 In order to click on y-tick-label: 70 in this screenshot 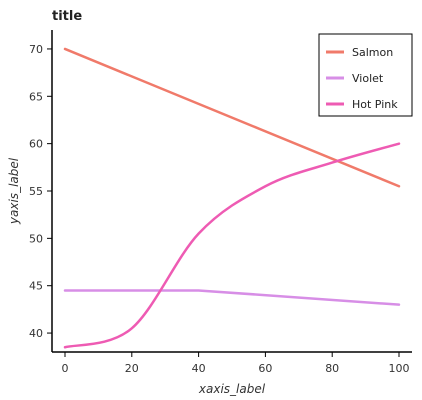, I will do `click(36, 49)`.